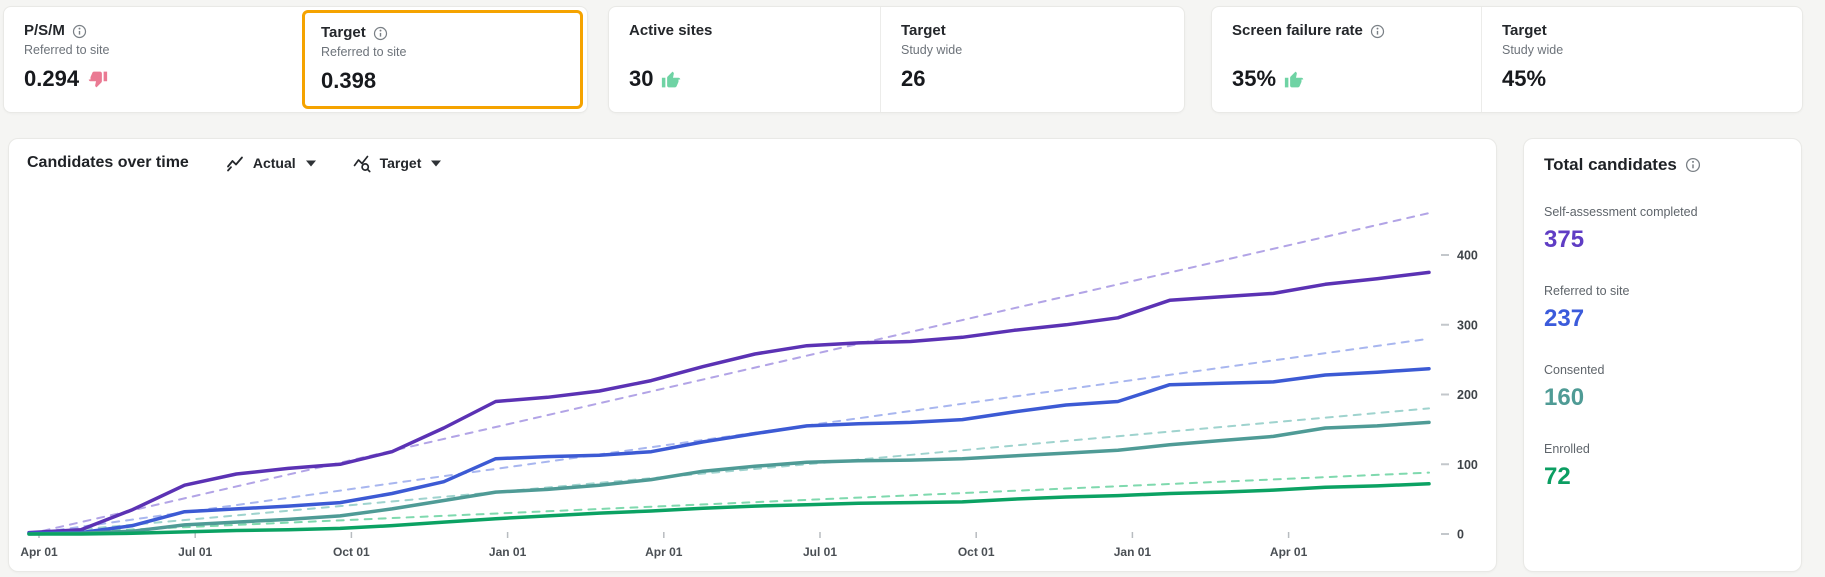  What do you see at coordinates (1567, 449) in the screenshot?
I see `total-item-label: Enrolled` at bounding box center [1567, 449].